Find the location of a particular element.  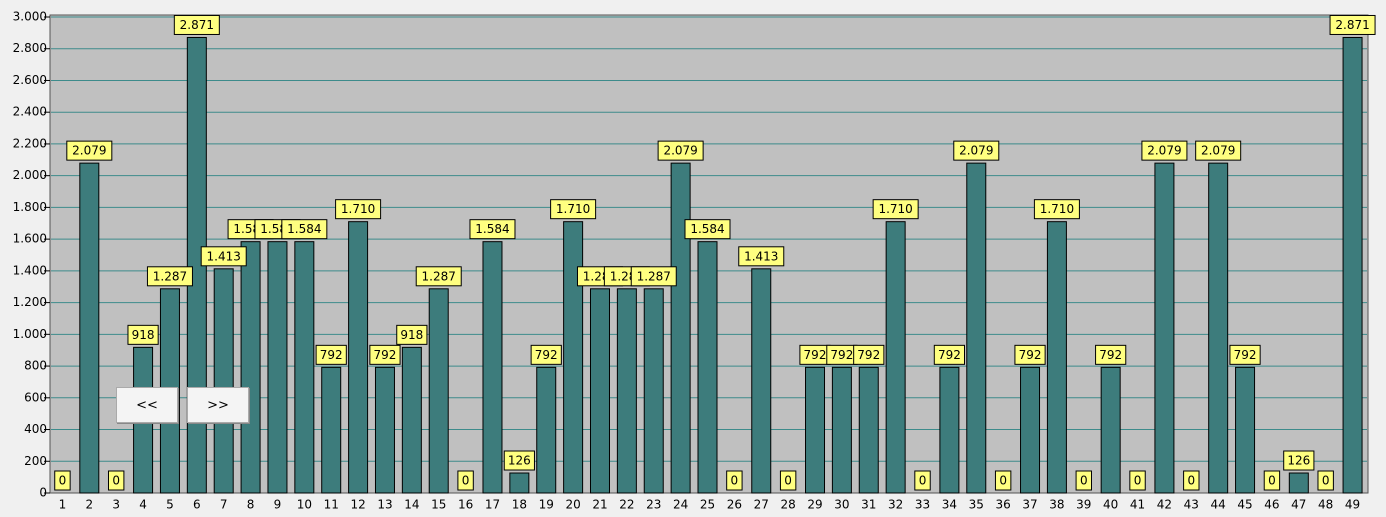

x-tick-label: 24 is located at coordinates (680, 505).